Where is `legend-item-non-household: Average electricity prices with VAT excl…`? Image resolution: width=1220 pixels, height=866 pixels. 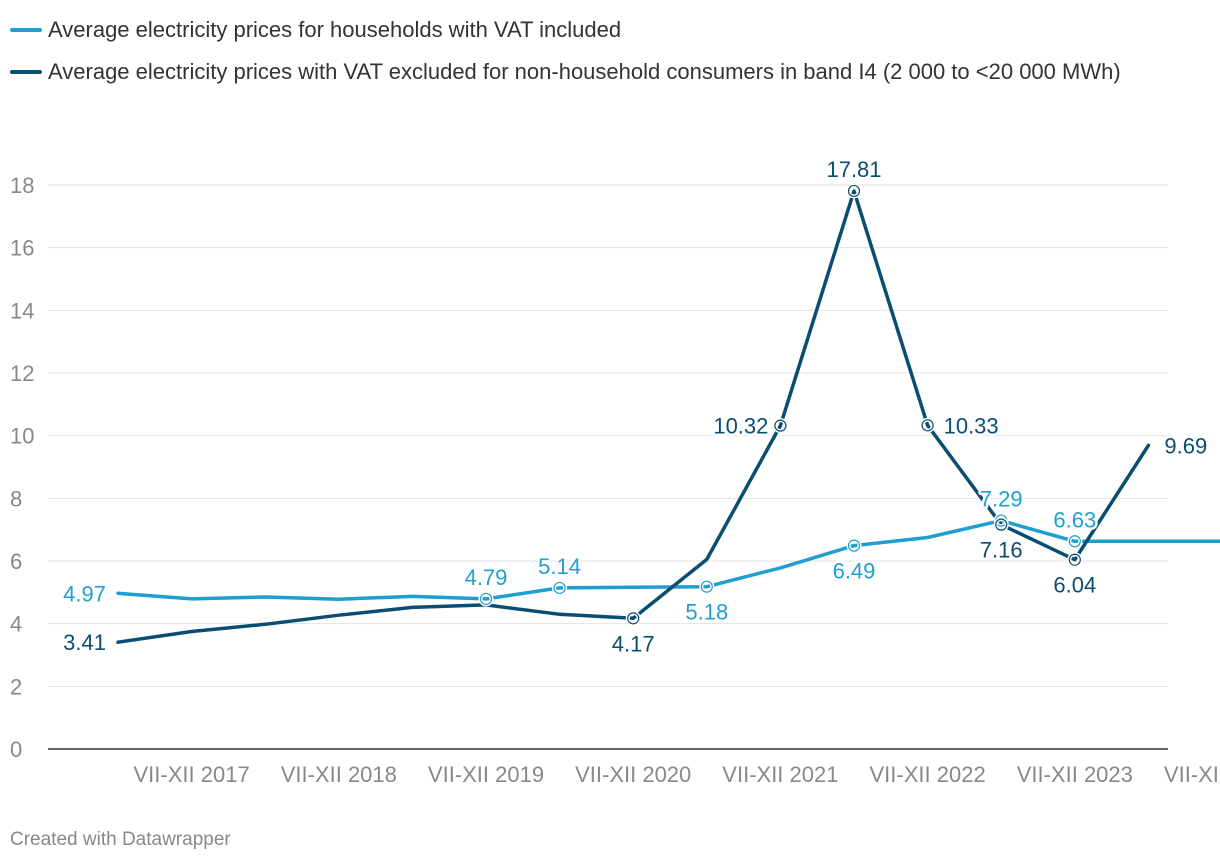
legend-item-non-household: Average electricity prices with VAT excl… is located at coordinates (600, 72).